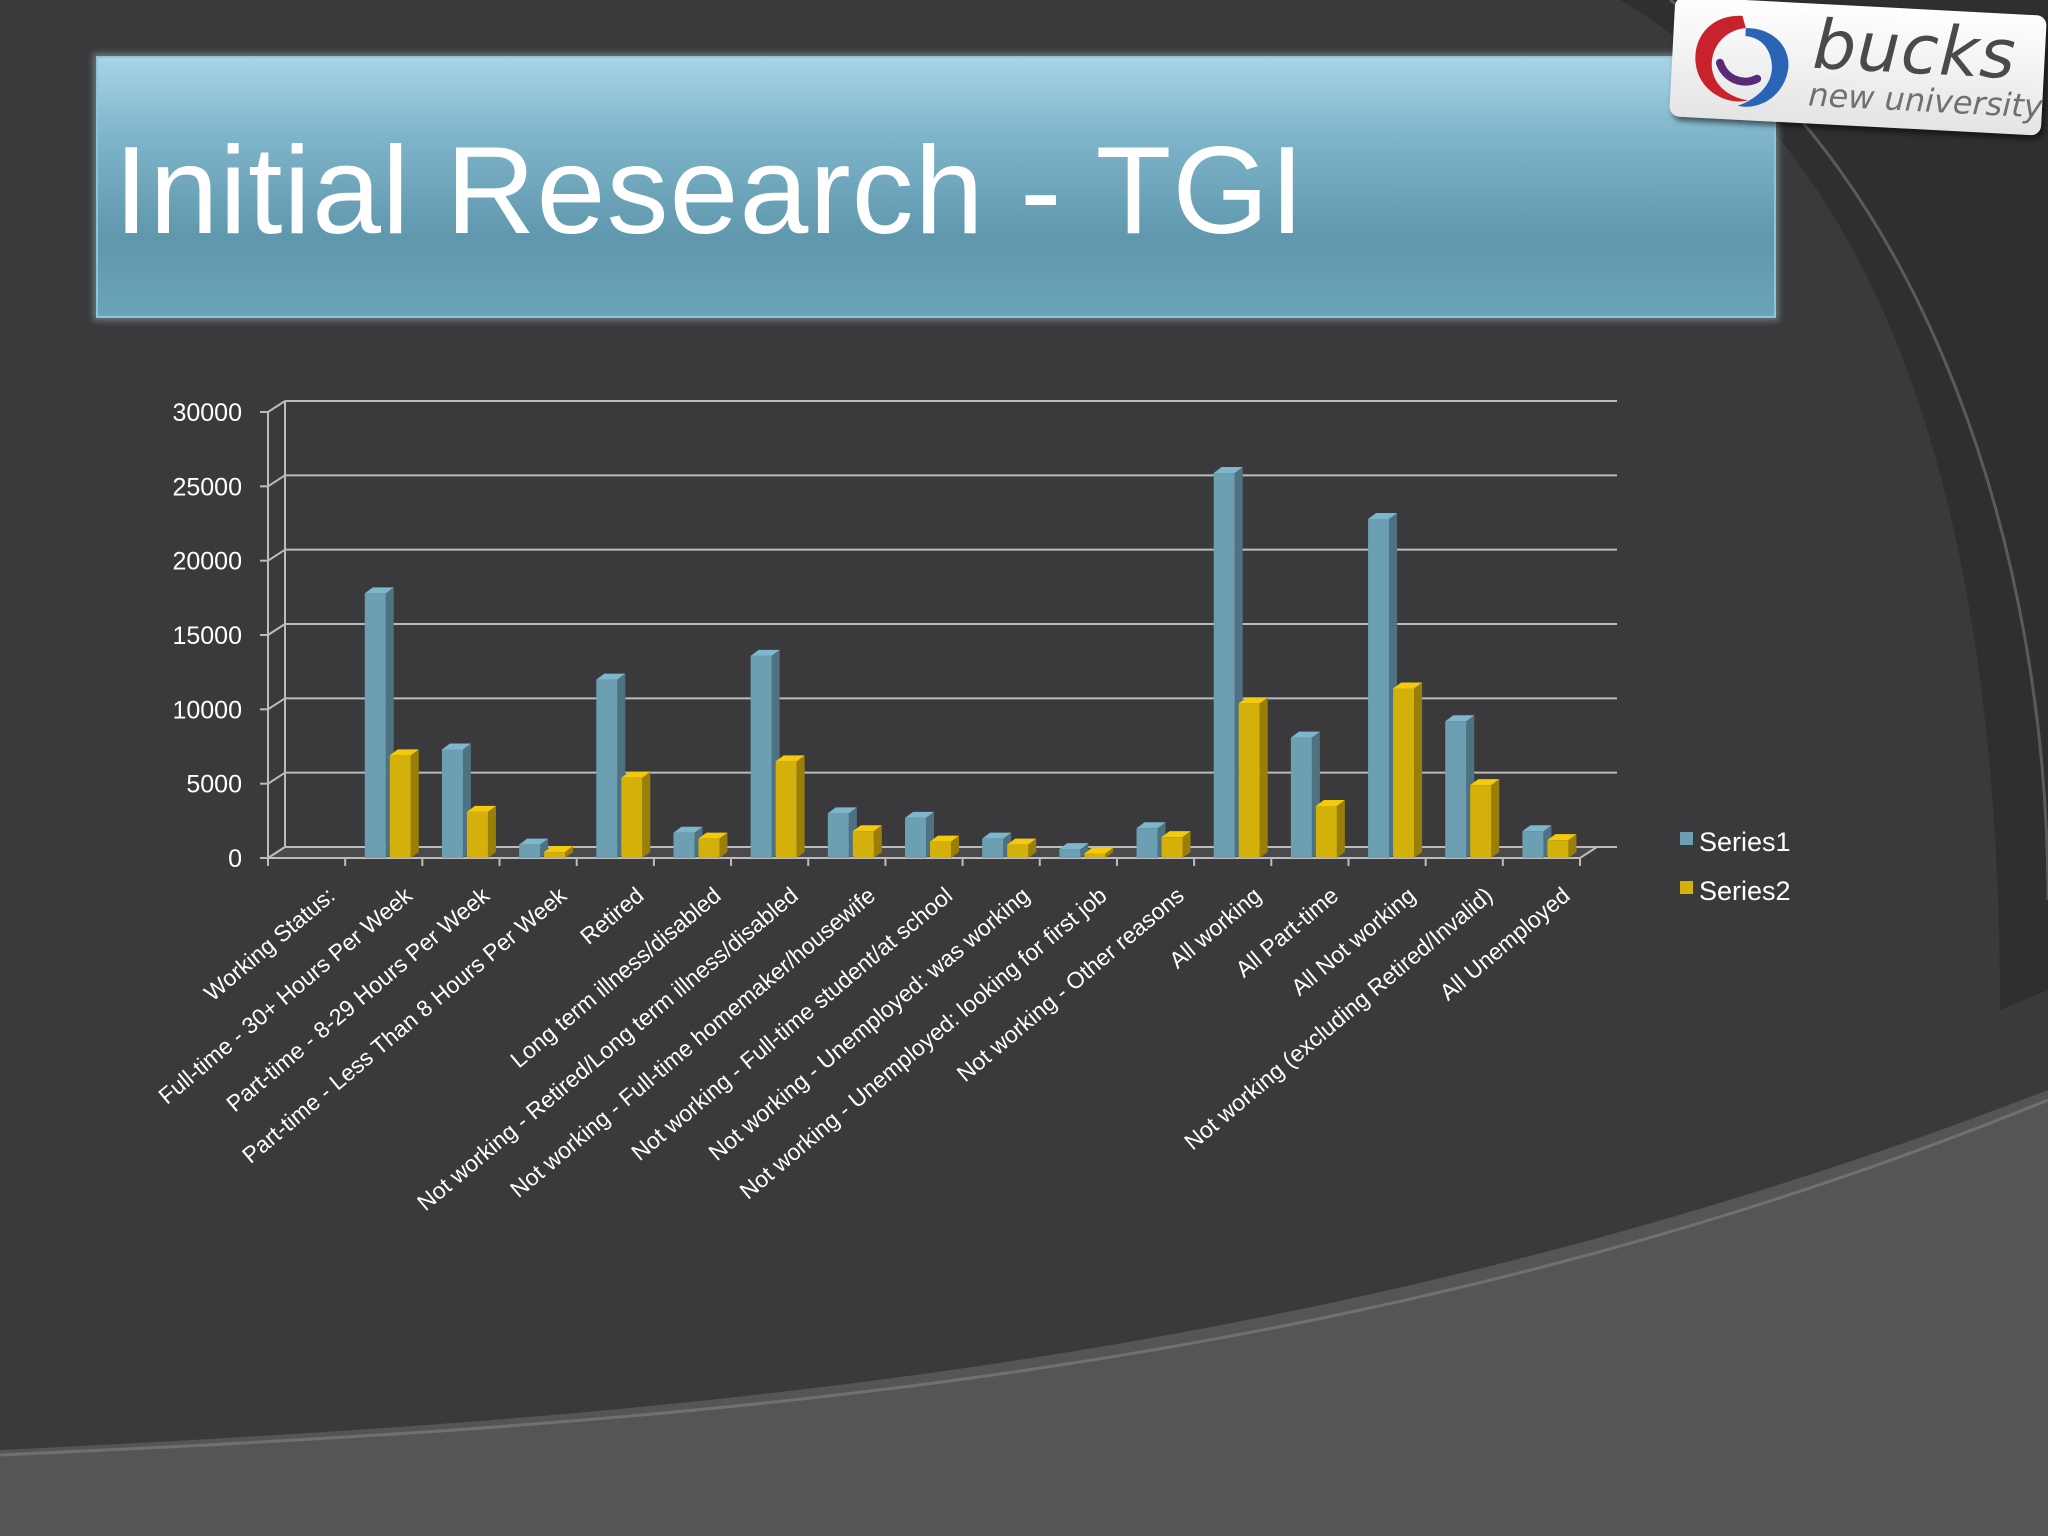 Image resolution: width=2048 pixels, height=1536 pixels. I want to click on bucks-logo: bucks new university, so click(1858, 68).